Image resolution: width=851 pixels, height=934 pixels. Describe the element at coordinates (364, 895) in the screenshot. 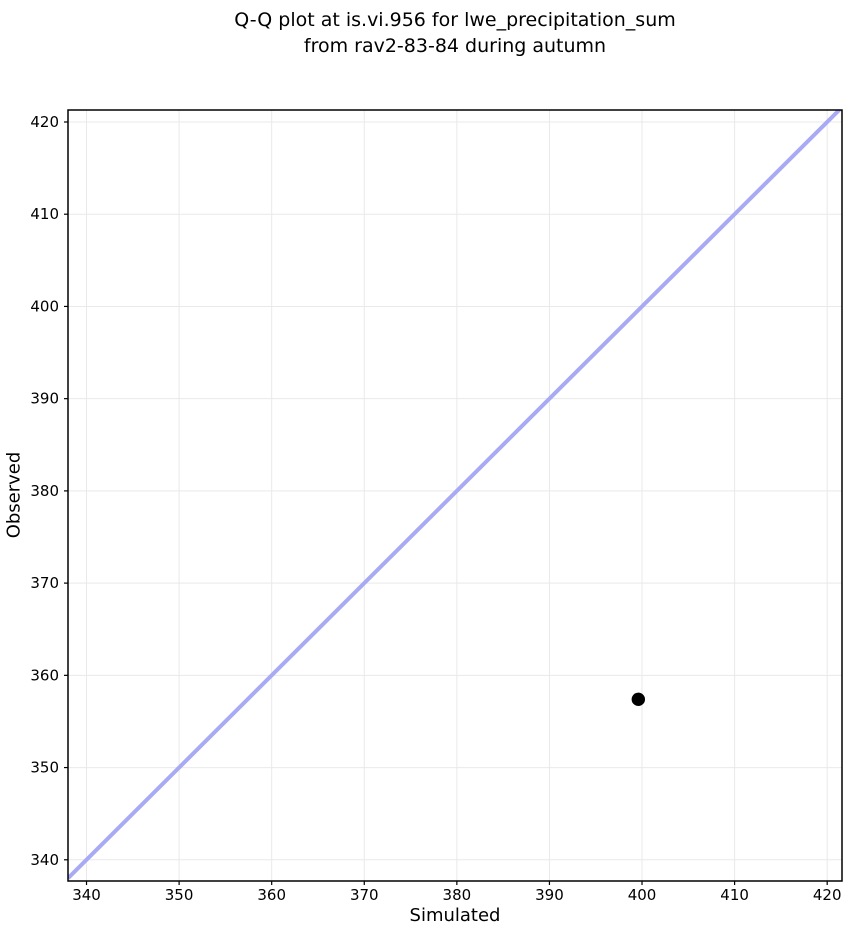

I see `x-tick-label: 370` at that location.